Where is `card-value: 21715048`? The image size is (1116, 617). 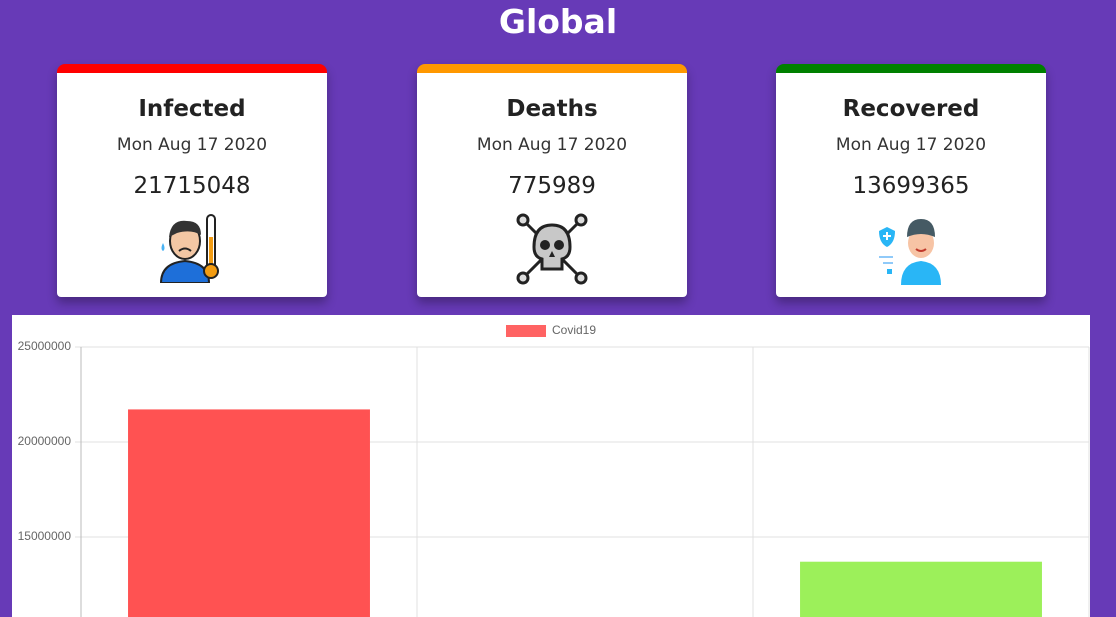 card-value: 21715048 is located at coordinates (192, 186).